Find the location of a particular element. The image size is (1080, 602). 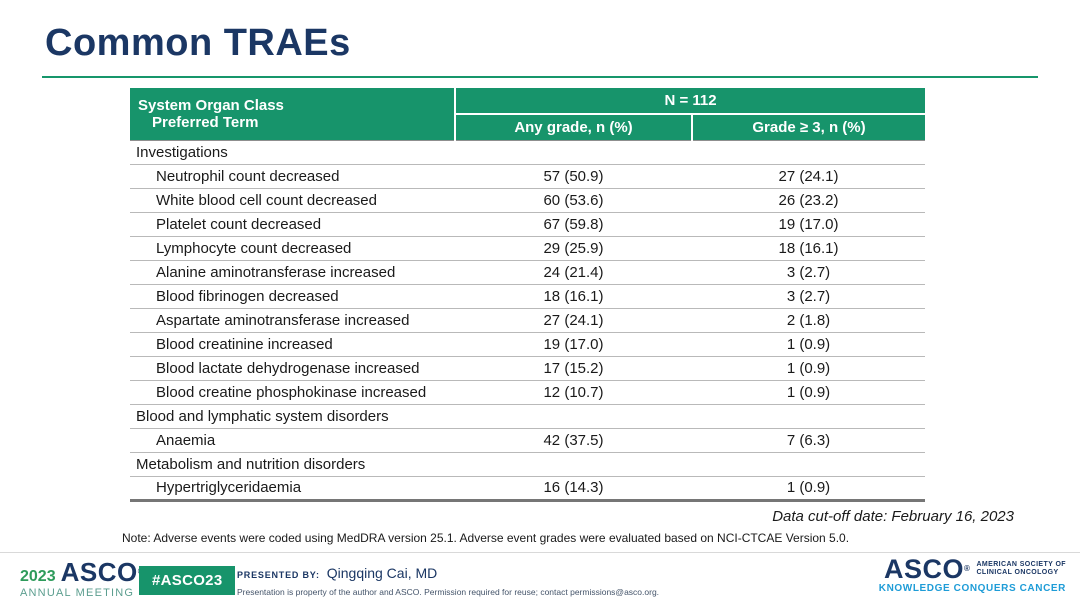

header-soc-line1: System Organ Class is located at coordinates (211, 105).